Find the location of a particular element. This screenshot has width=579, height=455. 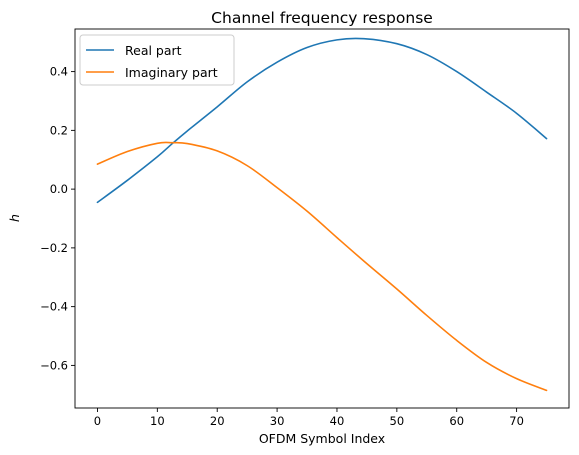

y-tick-label: −0.4 is located at coordinates (54, 307).